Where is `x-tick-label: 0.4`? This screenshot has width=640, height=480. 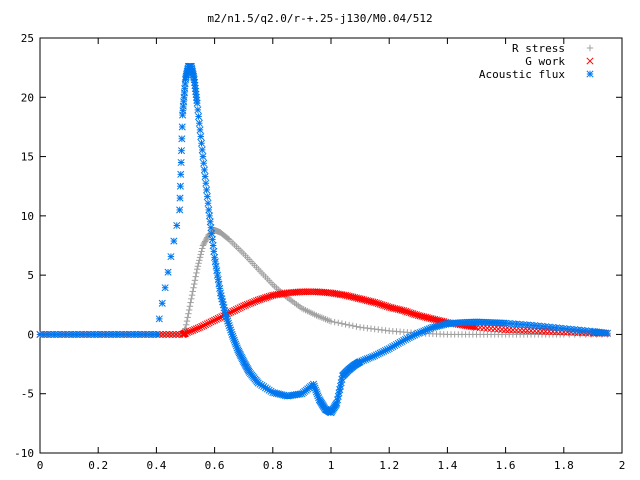
x-tick-label: 0.4 is located at coordinates (156, 465).